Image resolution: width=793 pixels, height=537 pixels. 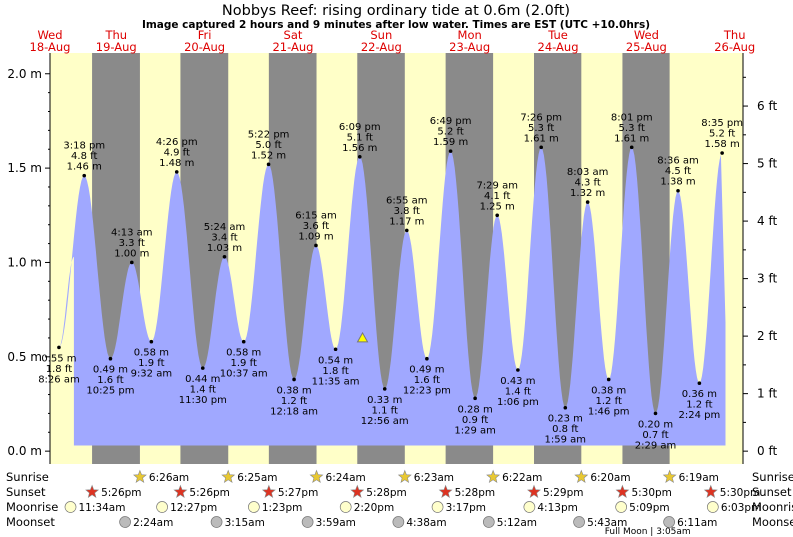 What do you see at coordinates (565, 419) in the screenshot?
I see `low-tide-label: 0.23 m` at bounding box center [565, 419].